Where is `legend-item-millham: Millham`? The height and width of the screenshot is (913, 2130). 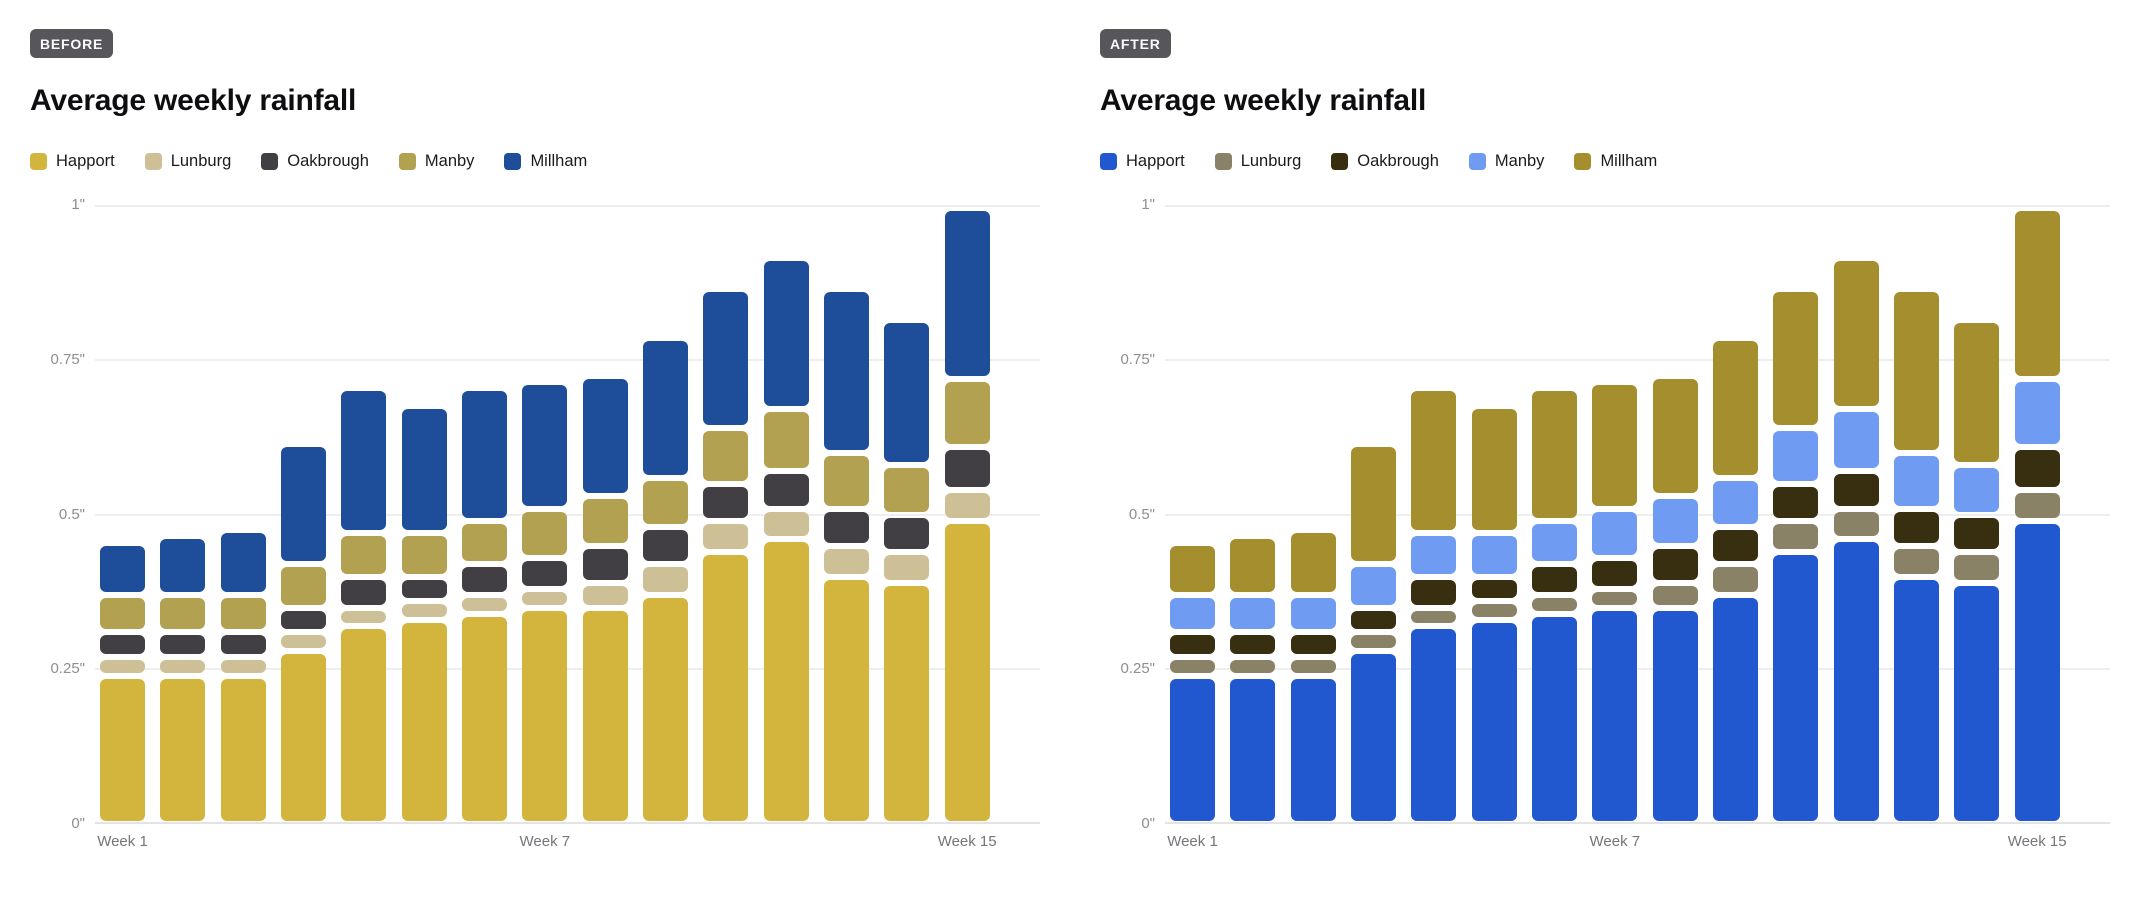 legend-item-millham: Millham is located at coordinates (1615, 161).